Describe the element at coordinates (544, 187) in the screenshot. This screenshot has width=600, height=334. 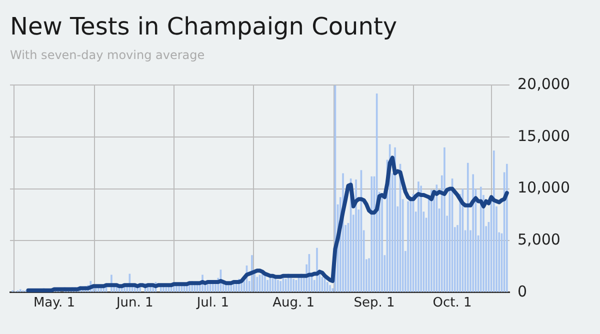
I see `y-tick-label: 10,000` at that location.